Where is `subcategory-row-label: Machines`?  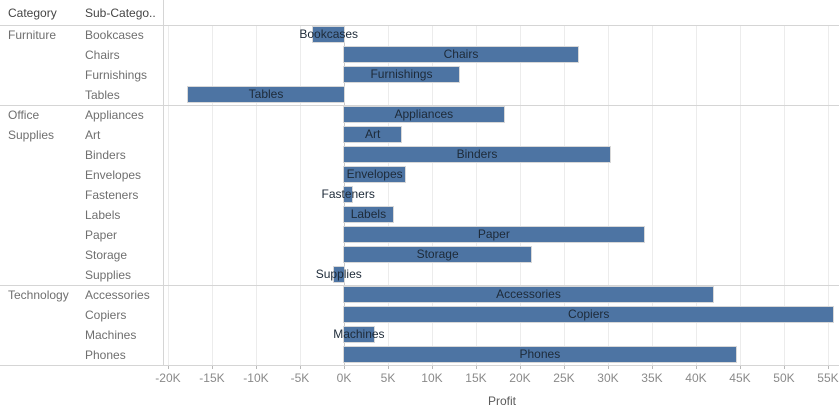
subcategory-row-label: Machines is located at coordinates (111, 335).